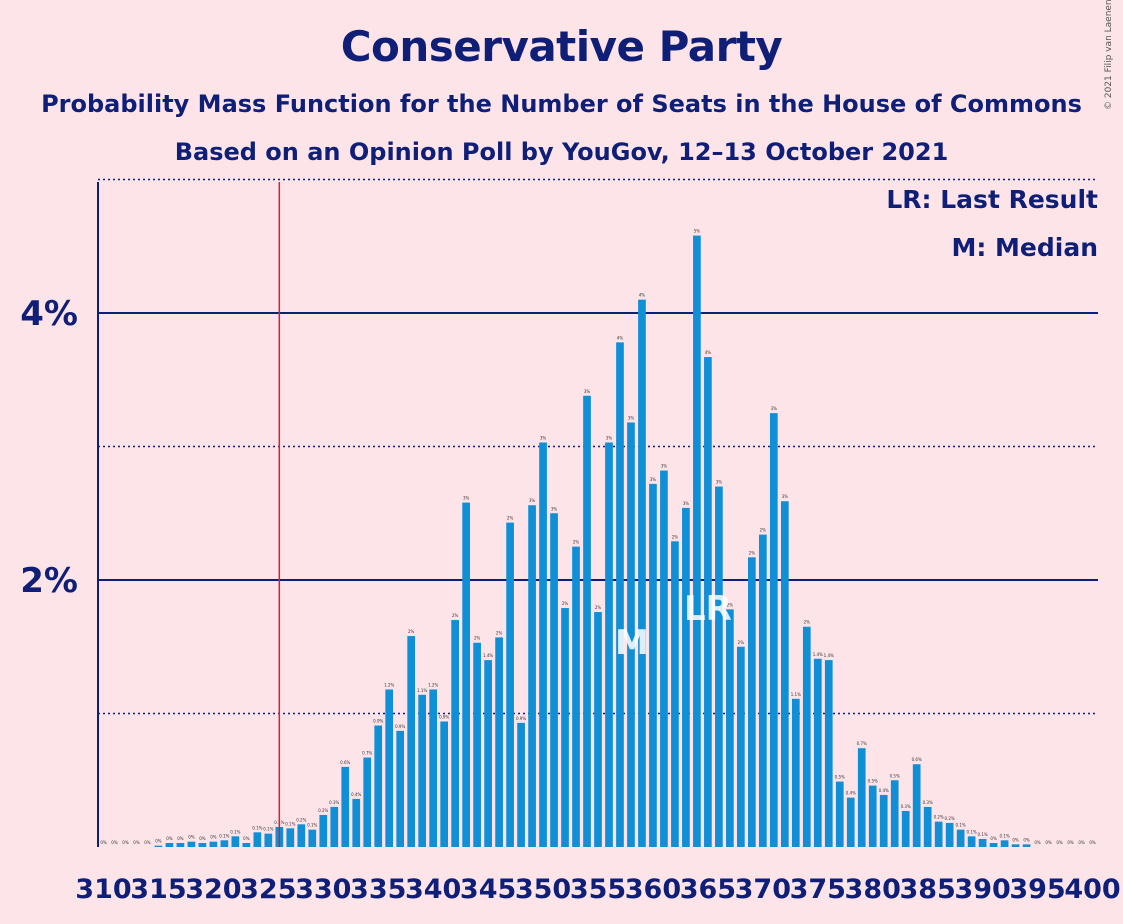  What do you see at coordinates (632, 643) in the screenshot?
I see `median-marker: M` at bounding box center [632, 643].